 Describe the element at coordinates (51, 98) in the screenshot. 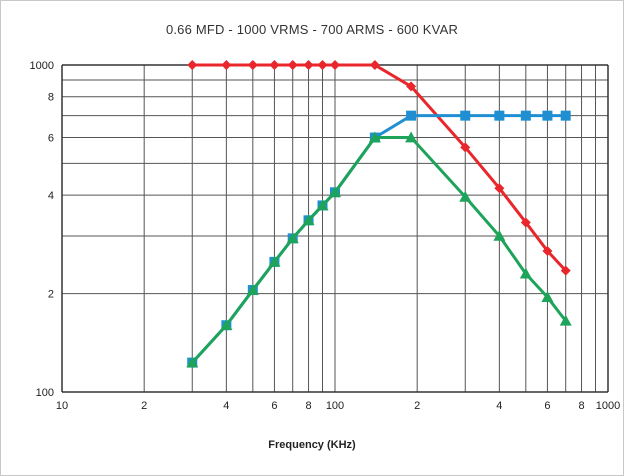

I see `y-tick-label: 8` at that location.